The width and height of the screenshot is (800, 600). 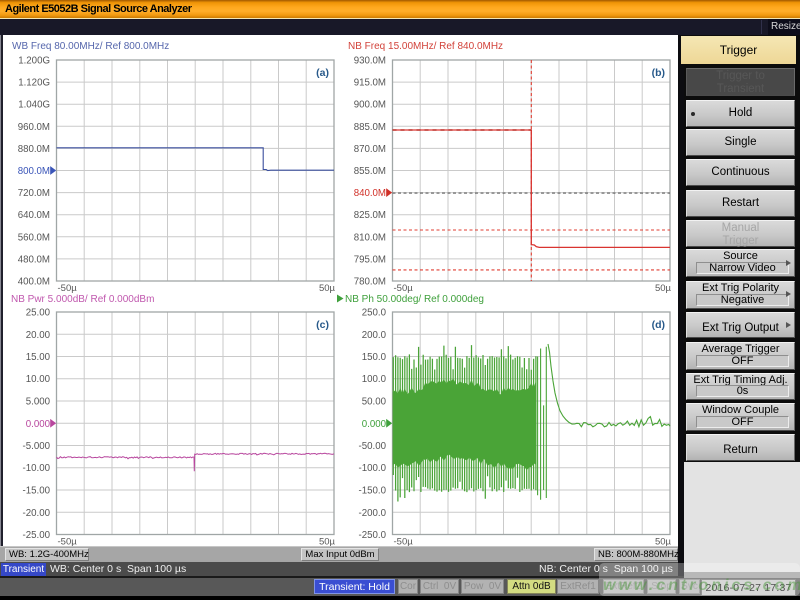 What do you see at coordinates (37, 513) in the screenshot?
I see `svg-text: -20.00` at bounding box center [37, 513].